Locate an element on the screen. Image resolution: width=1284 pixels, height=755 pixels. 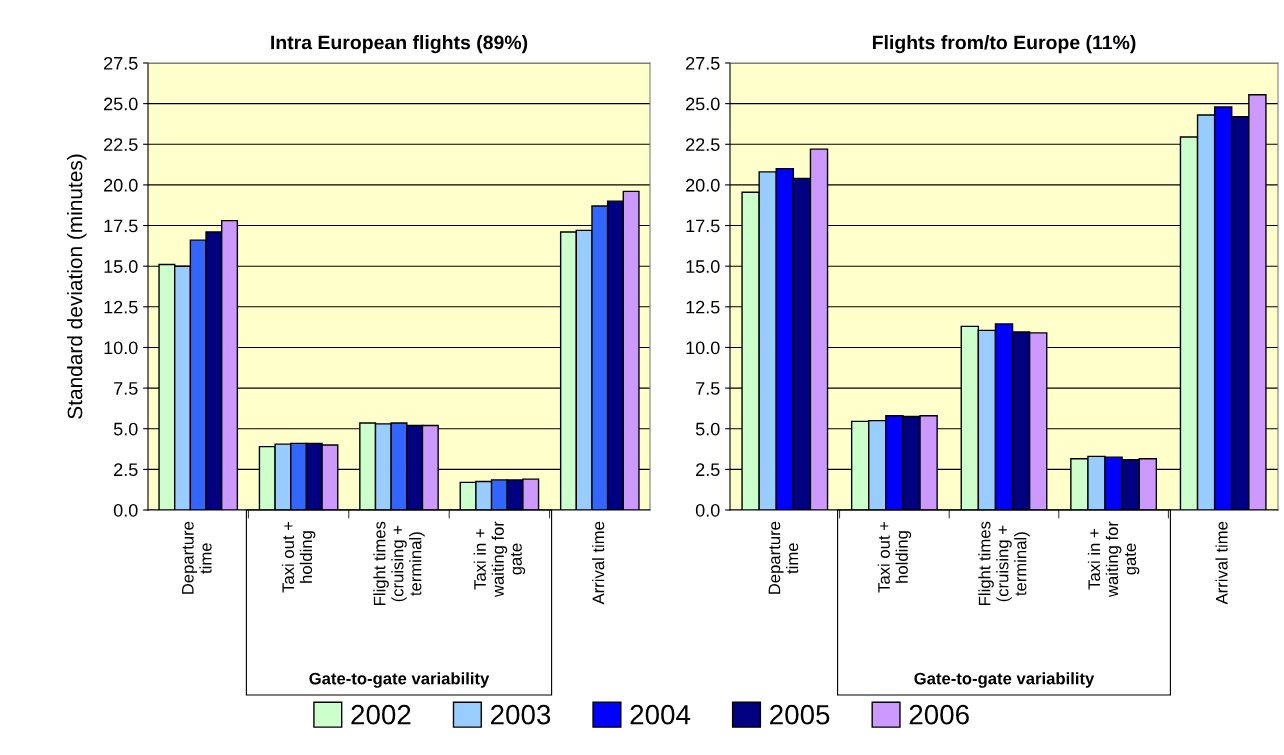
y-axis-title: Standard deviation (minutes) is located at coordinates (77, 286).